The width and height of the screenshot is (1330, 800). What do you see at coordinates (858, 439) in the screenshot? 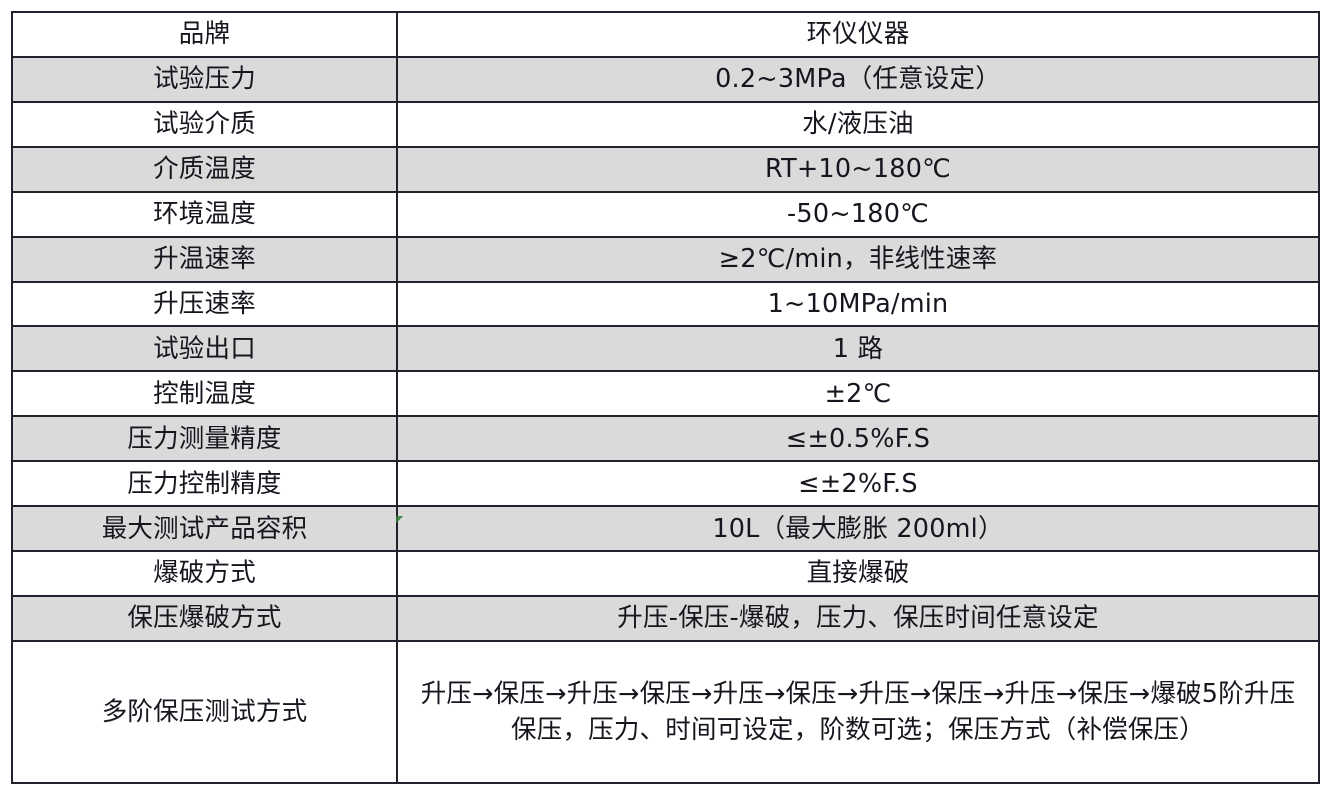
I see `row-value-pressure-measurement-accuracy: ≤±0.5%F.S` at bounding box center [858, 439].